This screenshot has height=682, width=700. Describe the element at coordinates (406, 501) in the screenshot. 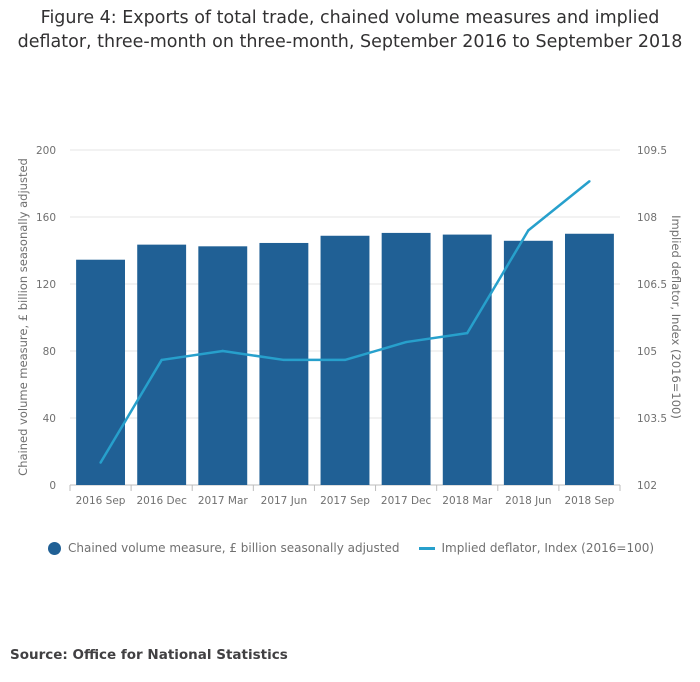

I see `x-tick-label: 2017 Dec` at that location.